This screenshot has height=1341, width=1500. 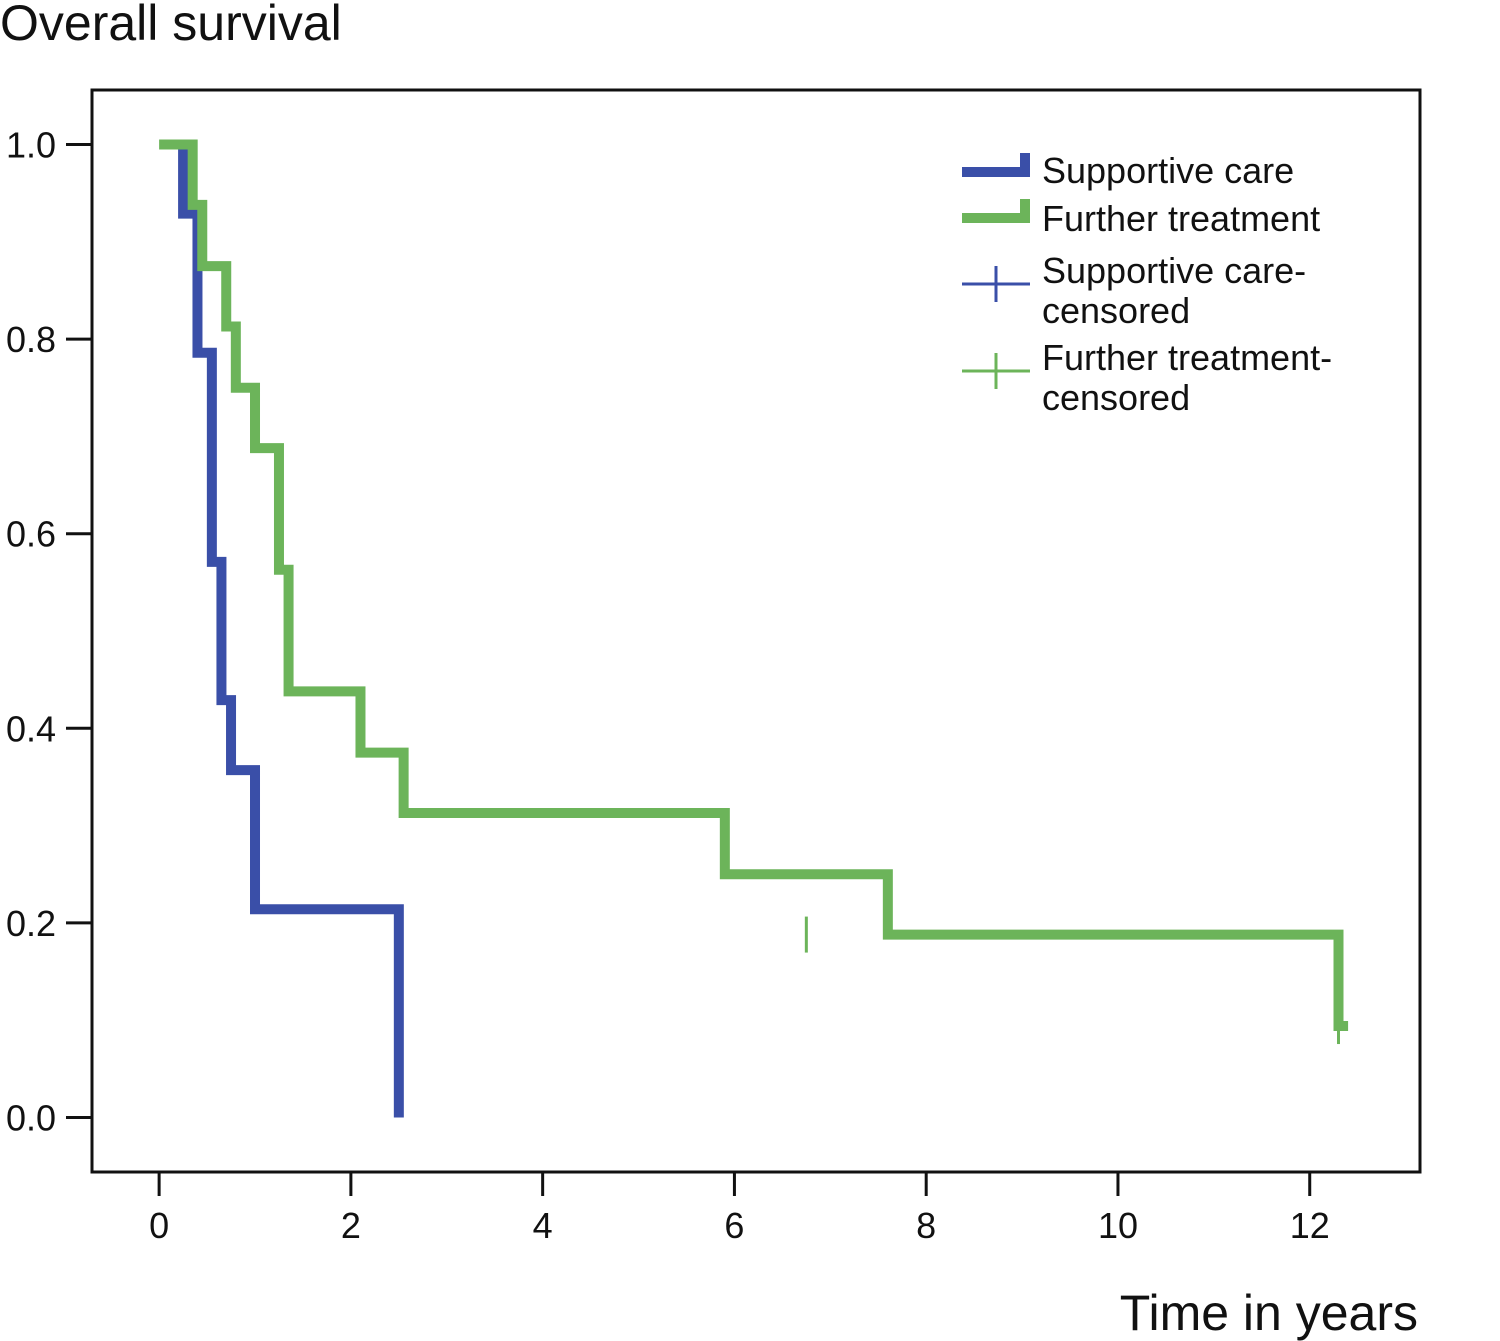 I want to click on legend-item: Supportive care-censored, so click(x=1134, y=290).